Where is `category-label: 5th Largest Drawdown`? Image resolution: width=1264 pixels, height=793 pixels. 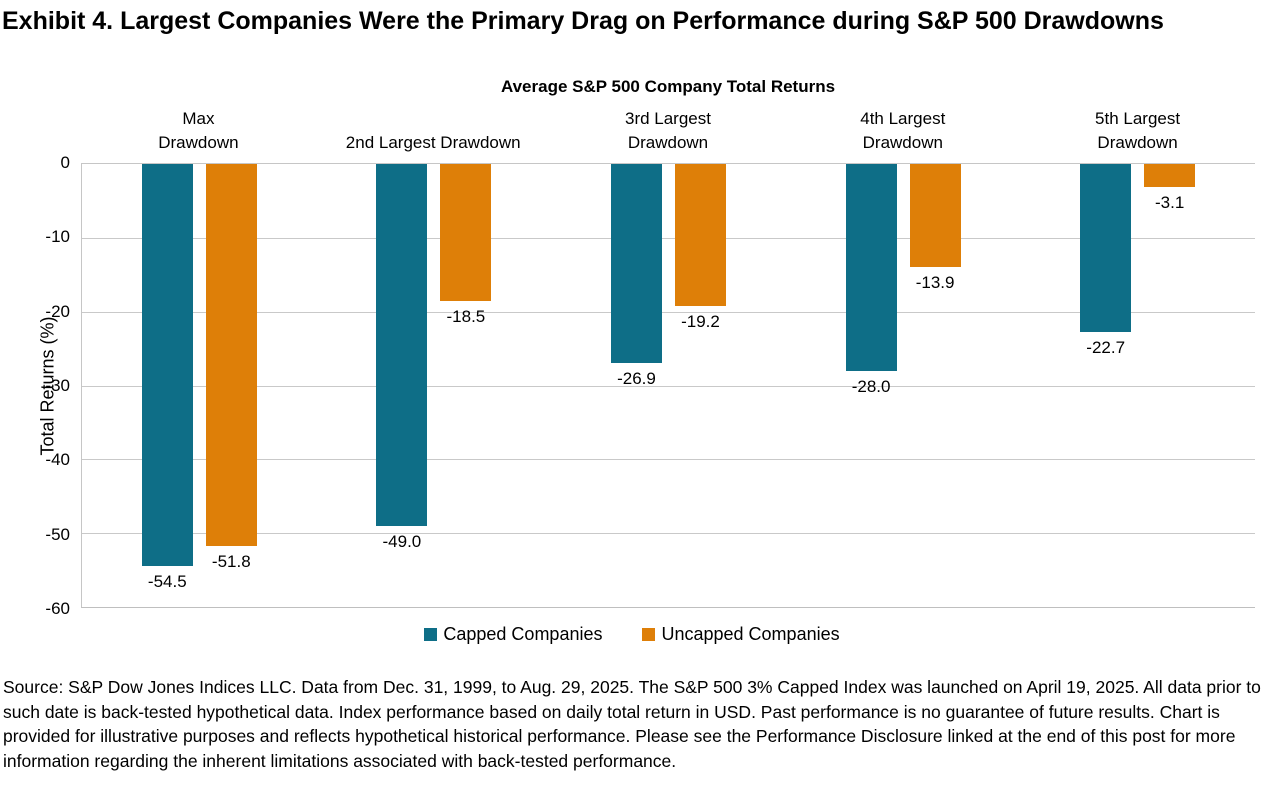 category-label: 5th Largest Drawdown is located at coordinates (1138, 130).